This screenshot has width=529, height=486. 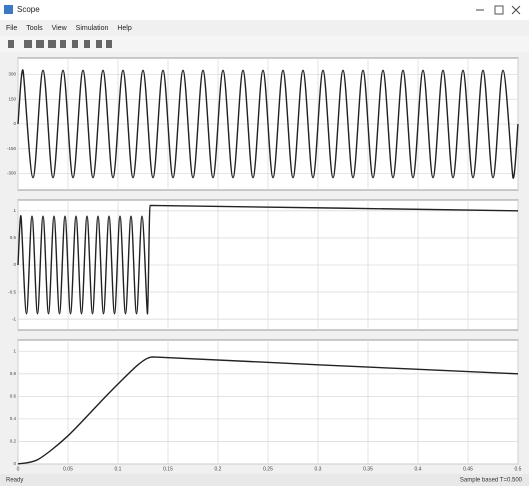 I want to click on window-title: Scope, so click(x=28, y=9).